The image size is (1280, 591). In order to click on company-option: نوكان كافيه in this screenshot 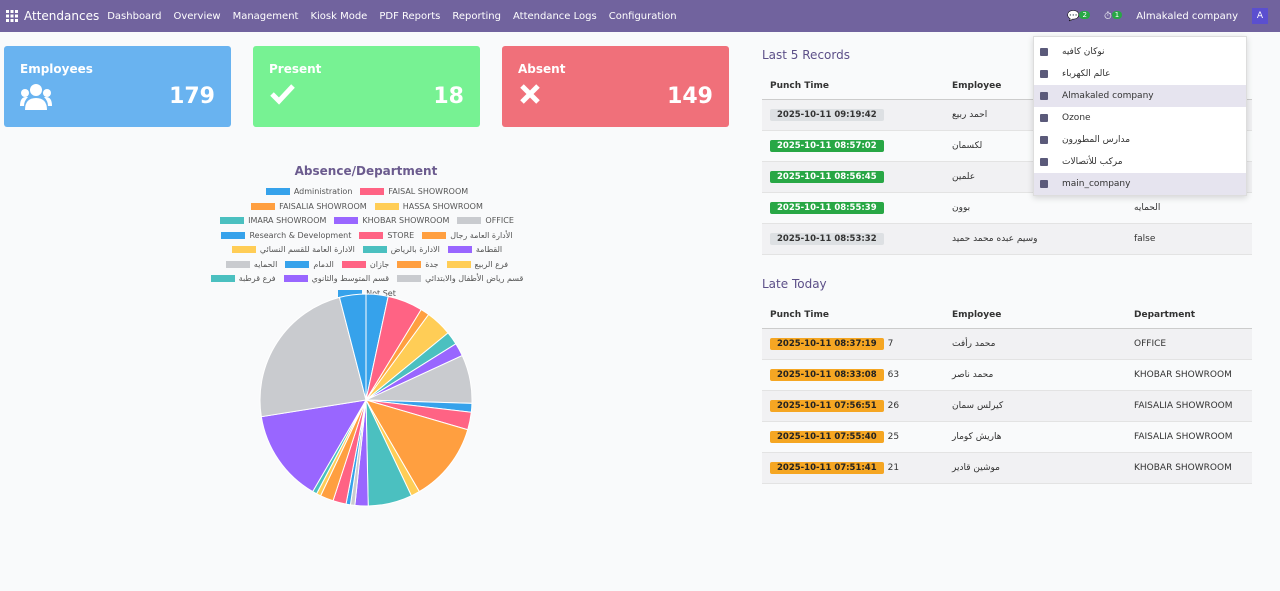, I will do `click(1140, 52)`.